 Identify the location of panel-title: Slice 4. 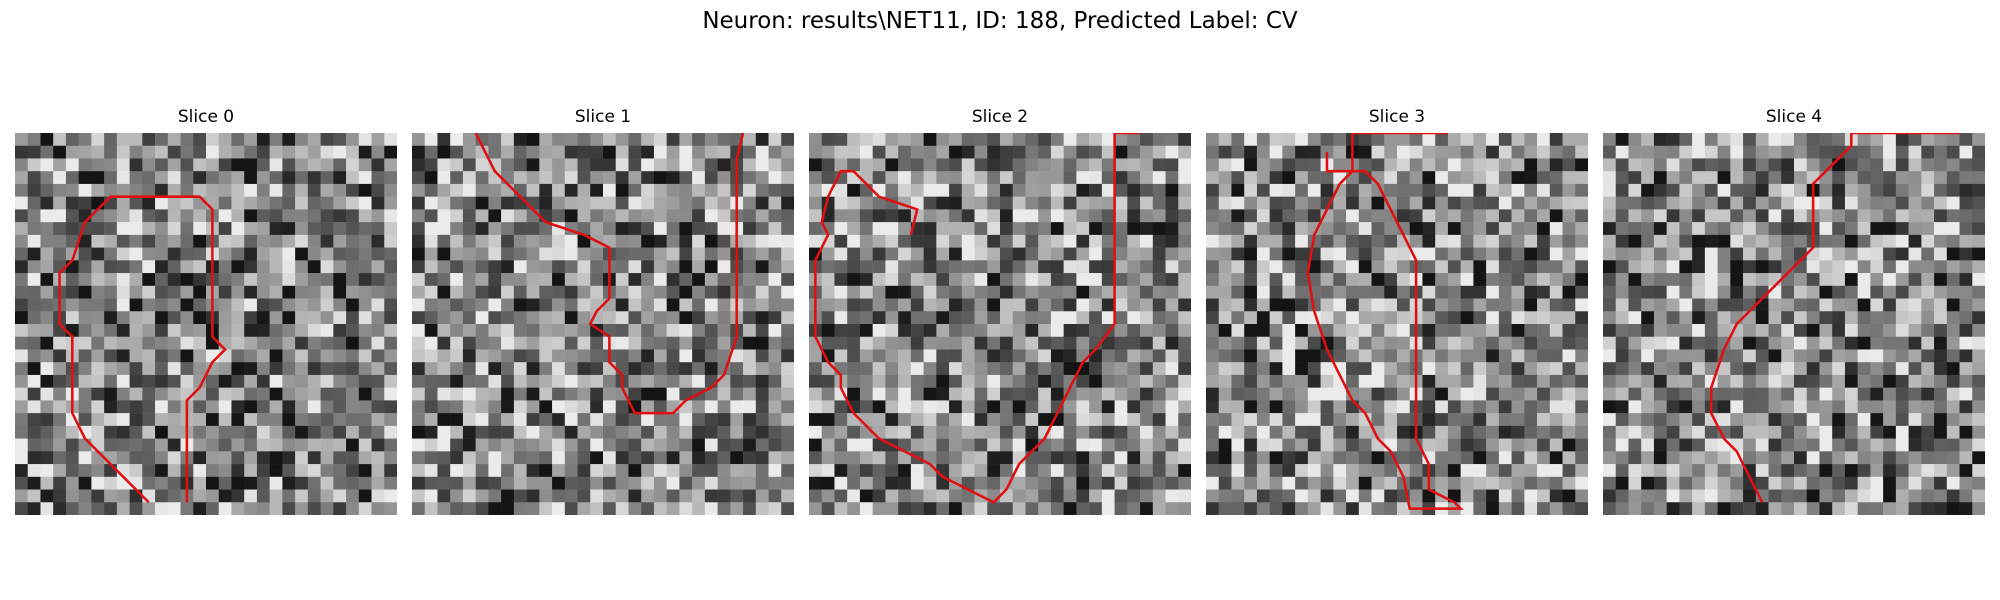
(1794, 117).